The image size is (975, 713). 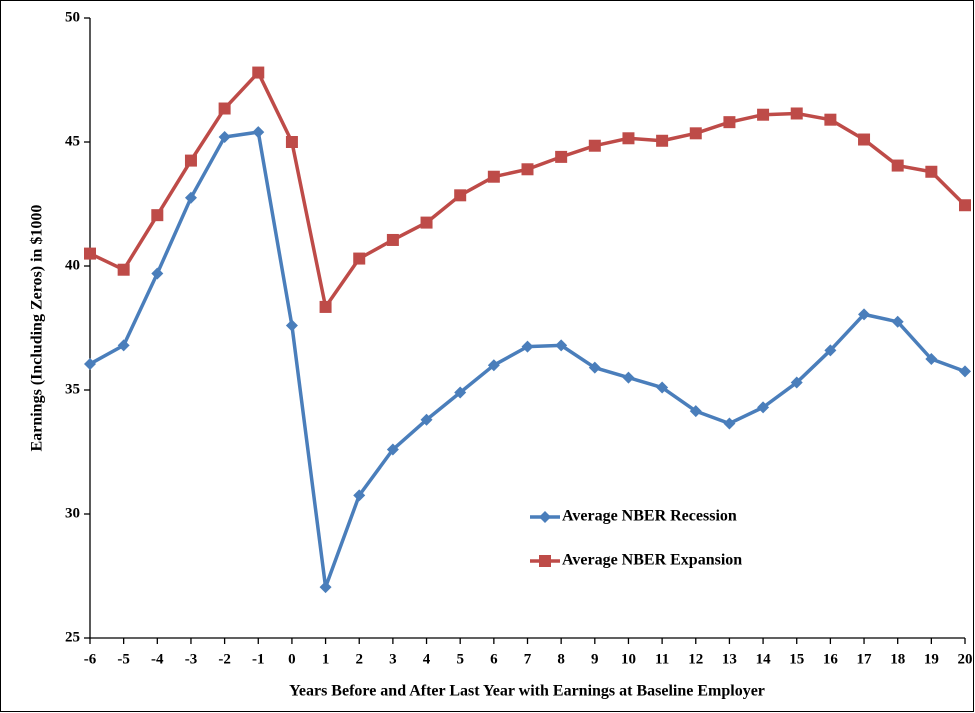 What do you see at coordinates (649, 516) in the screenshot?
I see `legend-text: Average NBER Recession` at bounding box center [649, 516].